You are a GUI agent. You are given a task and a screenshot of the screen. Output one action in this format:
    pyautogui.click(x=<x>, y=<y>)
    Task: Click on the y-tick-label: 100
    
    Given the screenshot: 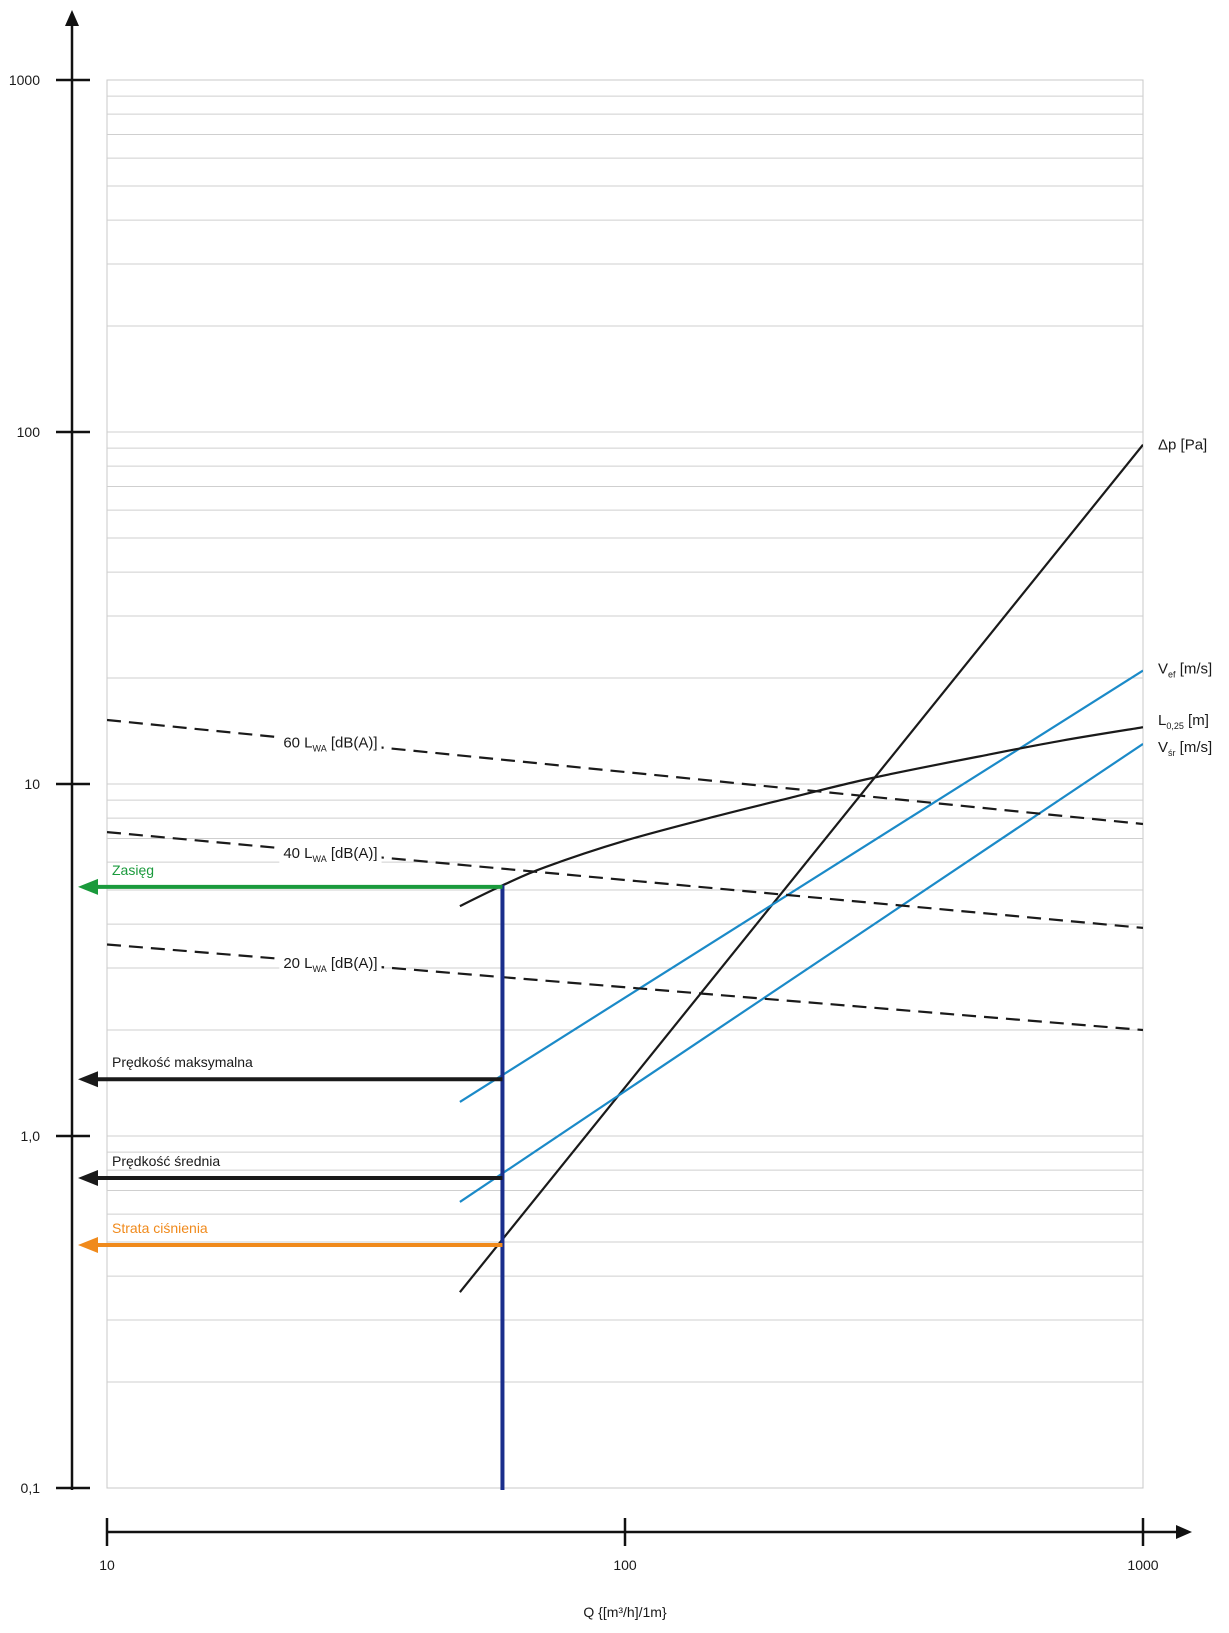 What is the action you would take?
    pyautogui.click(x=29, y=432)
    